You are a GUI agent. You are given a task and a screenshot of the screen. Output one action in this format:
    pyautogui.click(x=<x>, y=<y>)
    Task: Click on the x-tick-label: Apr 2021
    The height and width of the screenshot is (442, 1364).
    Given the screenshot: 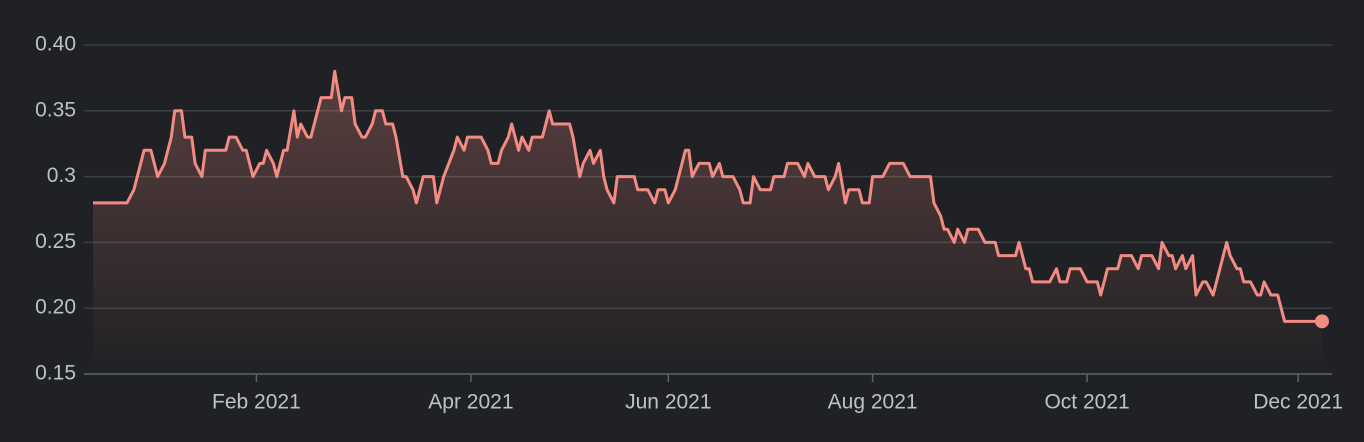 What is the action you would take?
    pyautogui.click(x=470, y=402)
    